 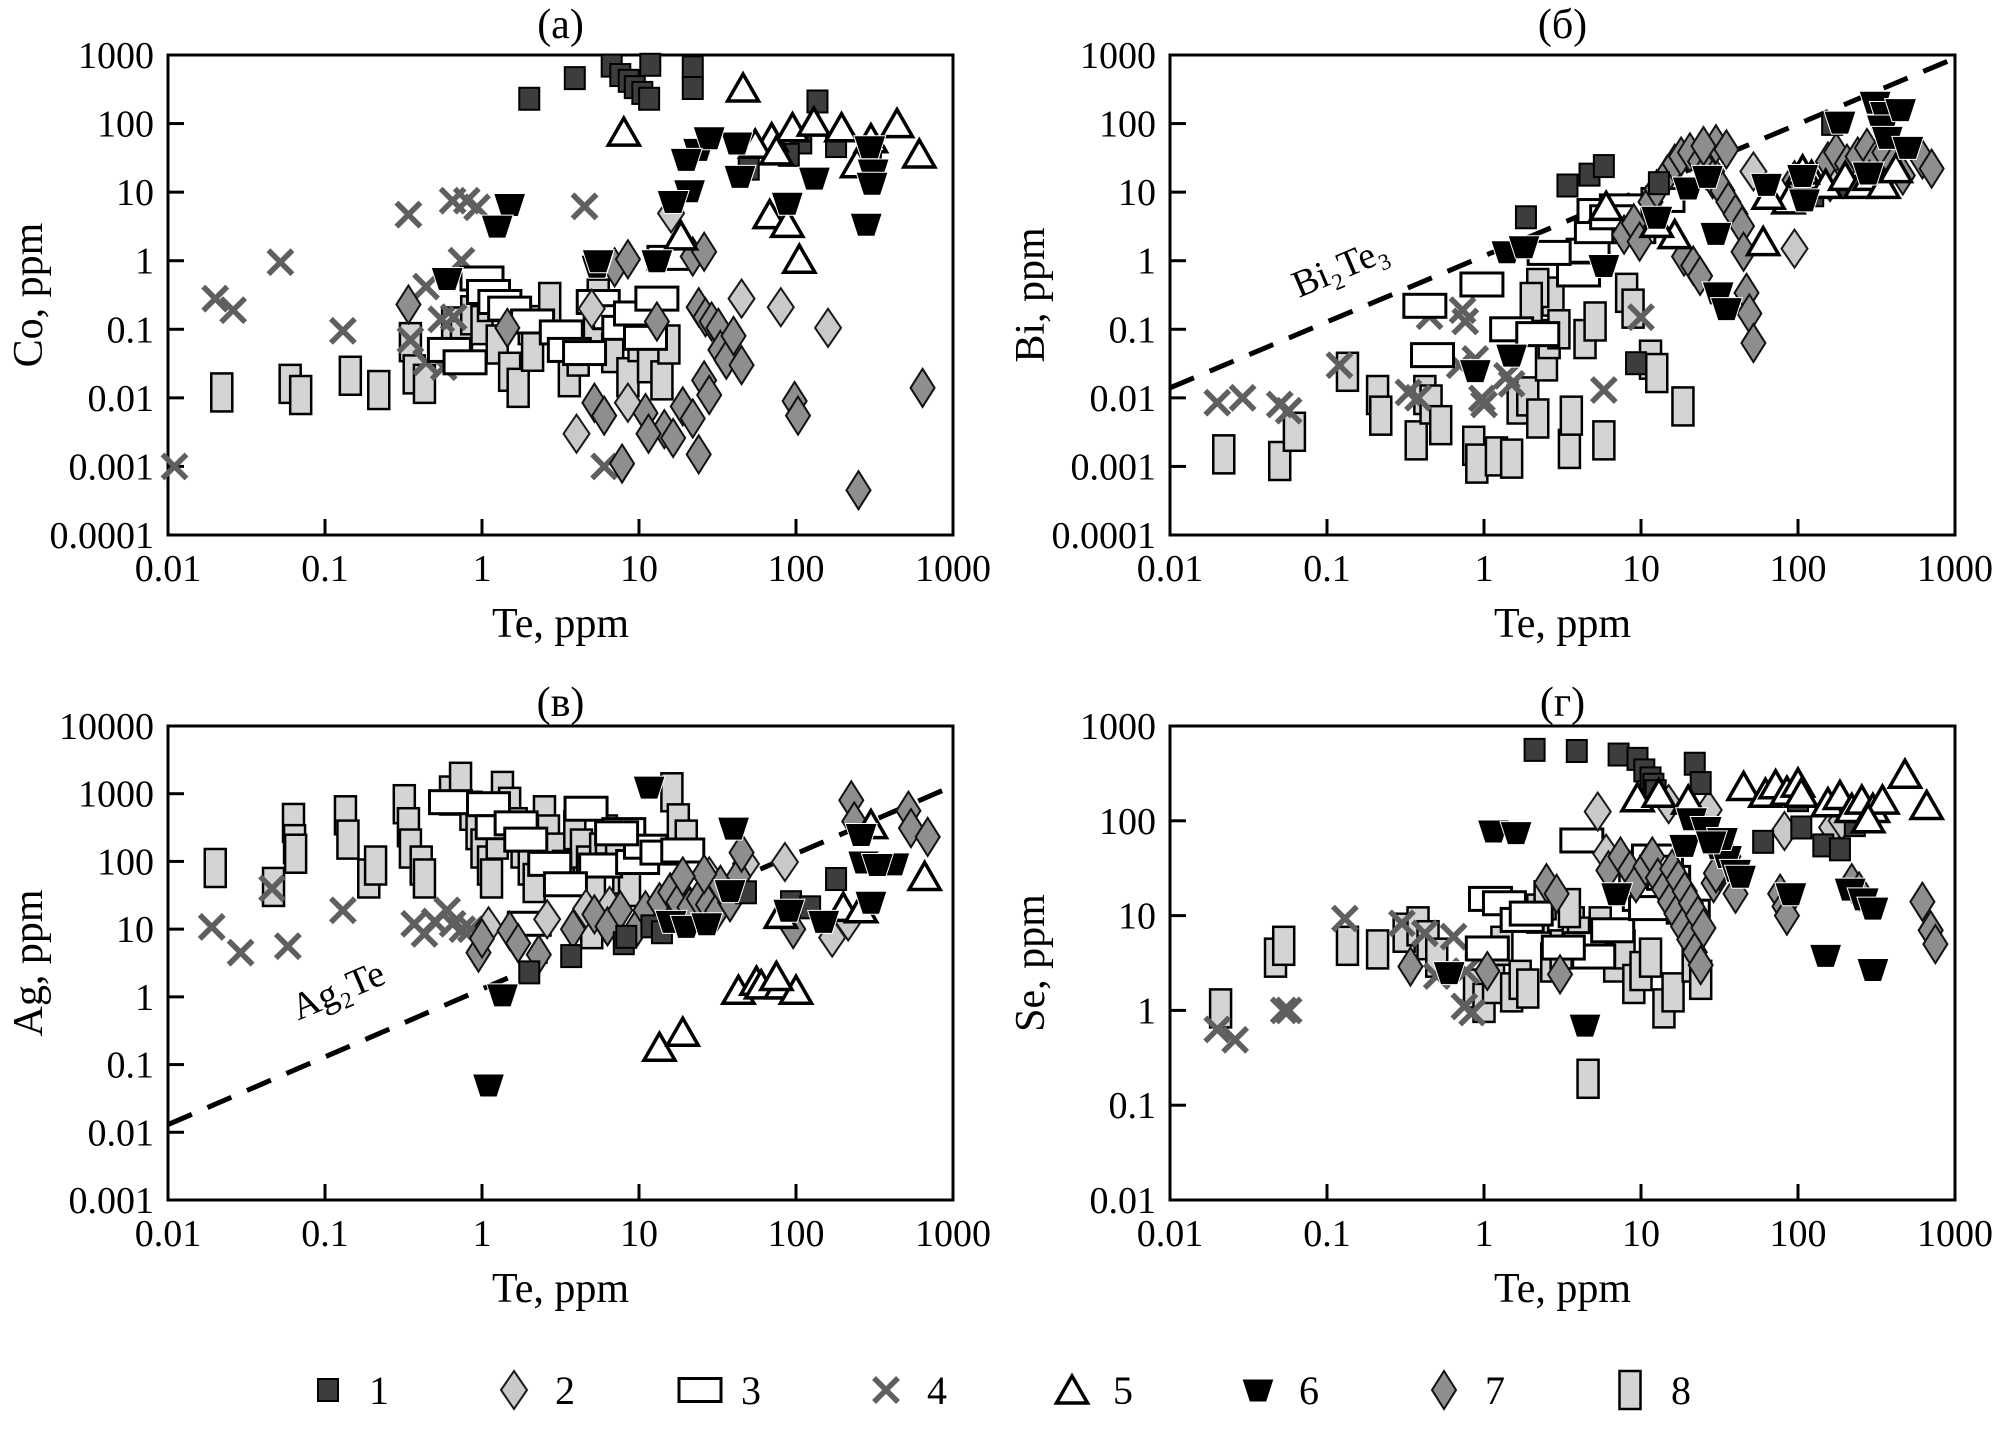 What do you see at coordinates (700, 1390) in the screenshot?
I see `white-rect-icon` at bounding box center [700, 1390].